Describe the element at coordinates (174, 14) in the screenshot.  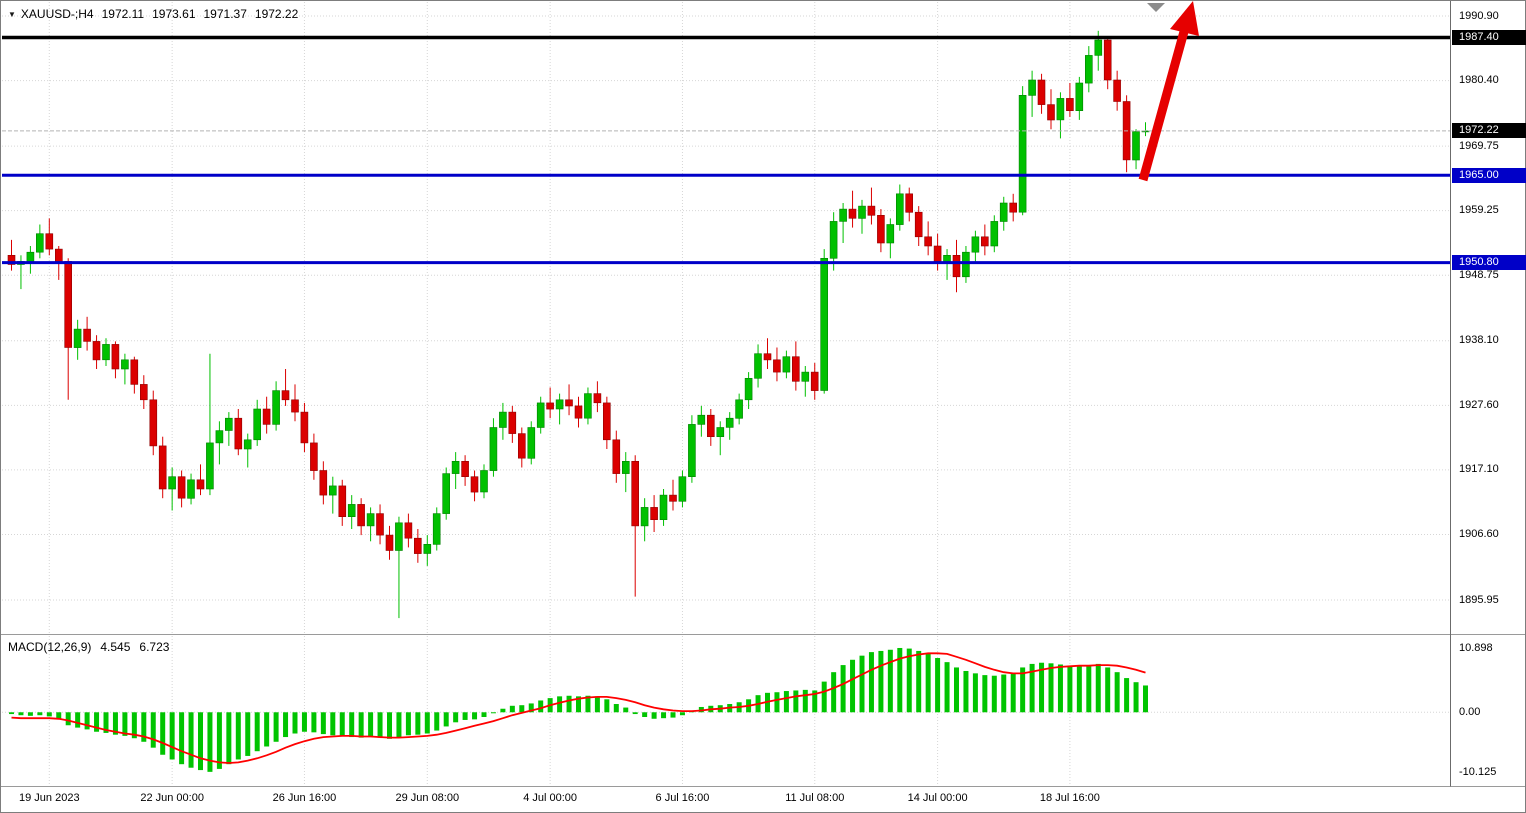
I see `title-high: 1973.61` at that location.